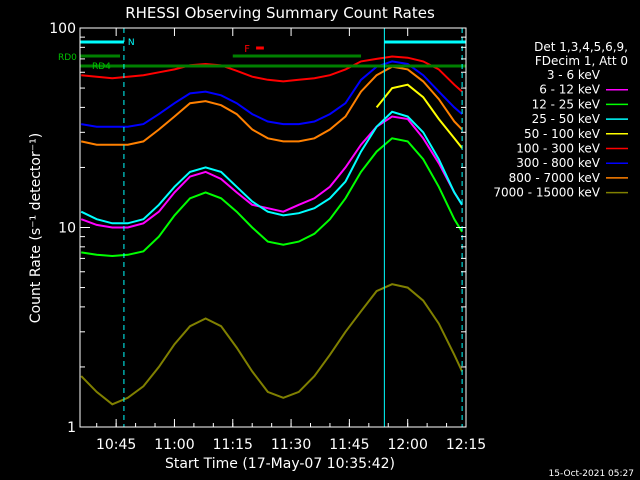  I want to click on series-line-300-800-kev, so click(272, 94).